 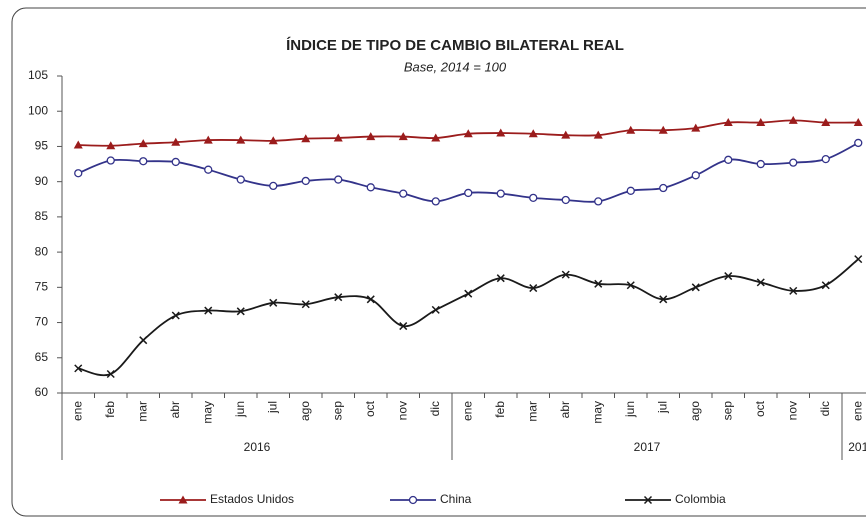 I want to click on x-tick-label: abr, so click(x=175, y=409).